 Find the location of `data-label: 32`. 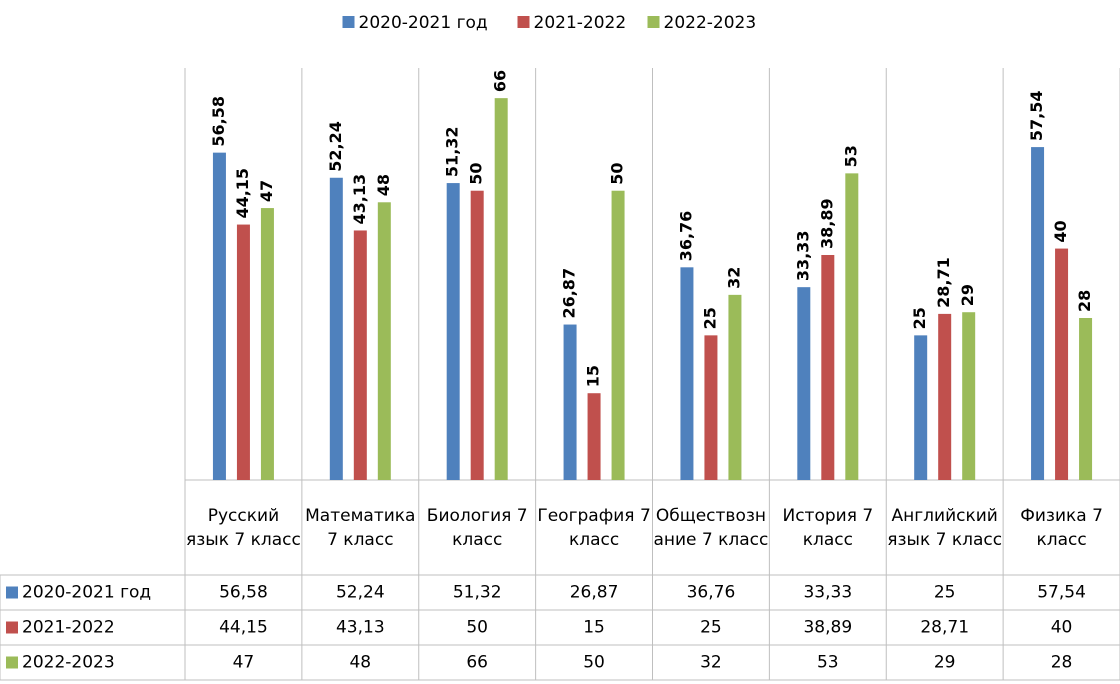

data-label: 32 is located at coordinates (733, 278).